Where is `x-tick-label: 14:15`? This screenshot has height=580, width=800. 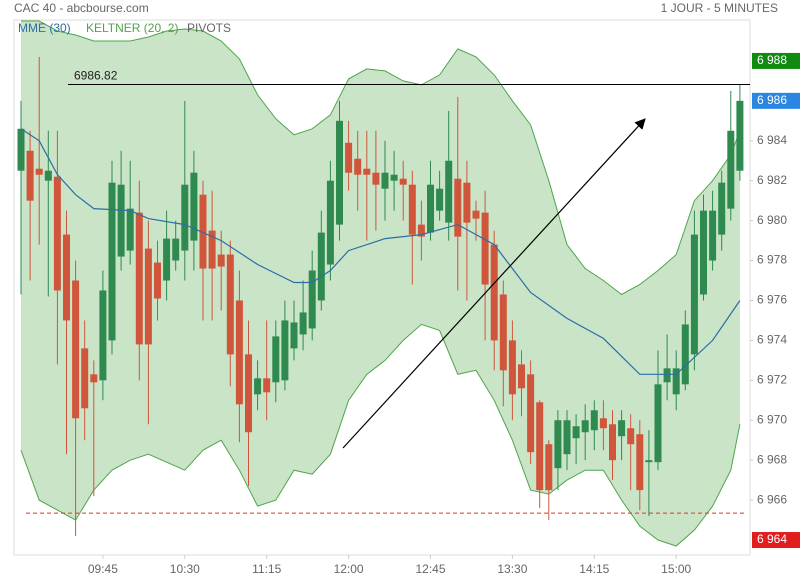
x-tick-label: 14:15 is located at coordinates (594, 569).